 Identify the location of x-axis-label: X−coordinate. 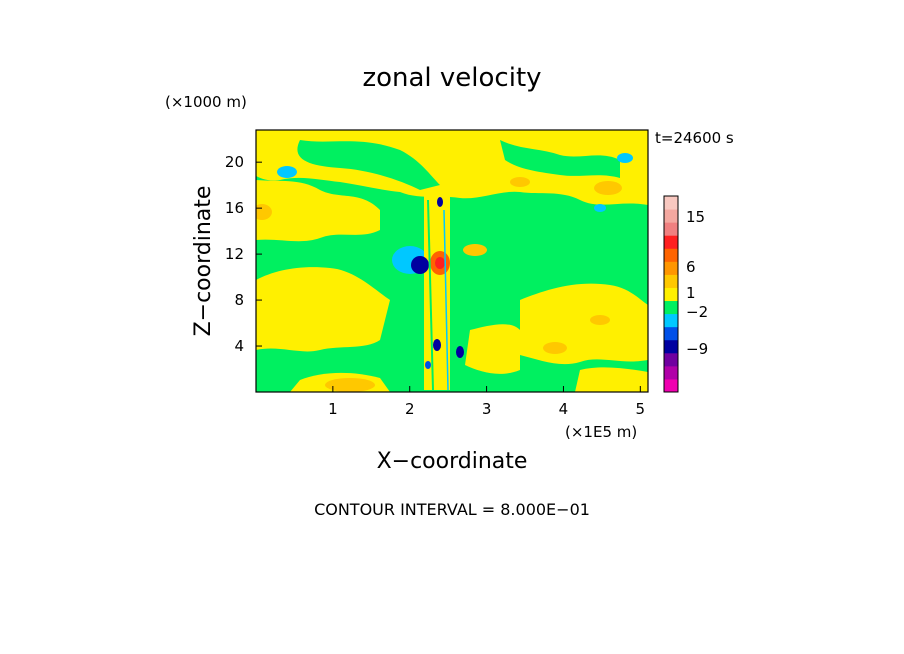
(452, 461).